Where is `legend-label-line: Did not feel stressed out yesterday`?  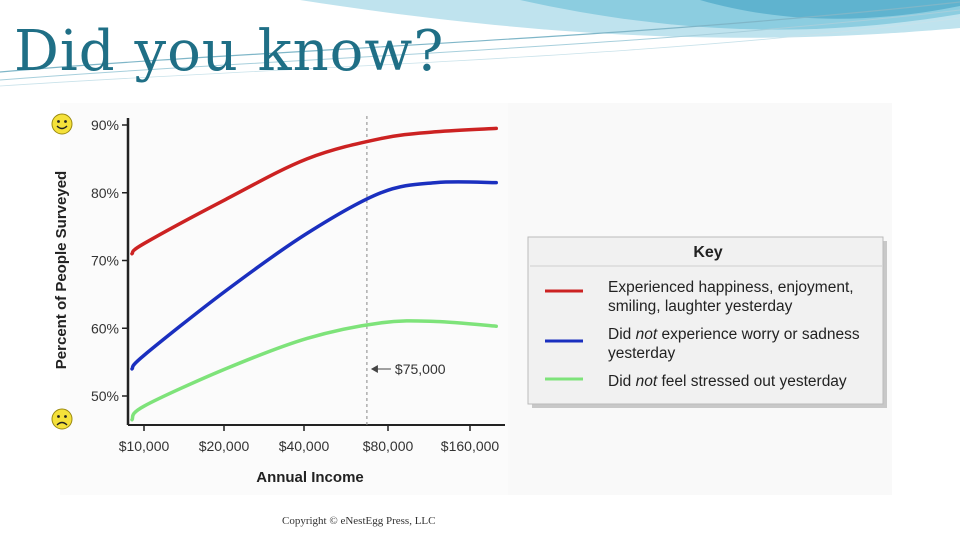
legend-label-line: Did not feel stressed out yesterday is located at coordinates (727, 381).